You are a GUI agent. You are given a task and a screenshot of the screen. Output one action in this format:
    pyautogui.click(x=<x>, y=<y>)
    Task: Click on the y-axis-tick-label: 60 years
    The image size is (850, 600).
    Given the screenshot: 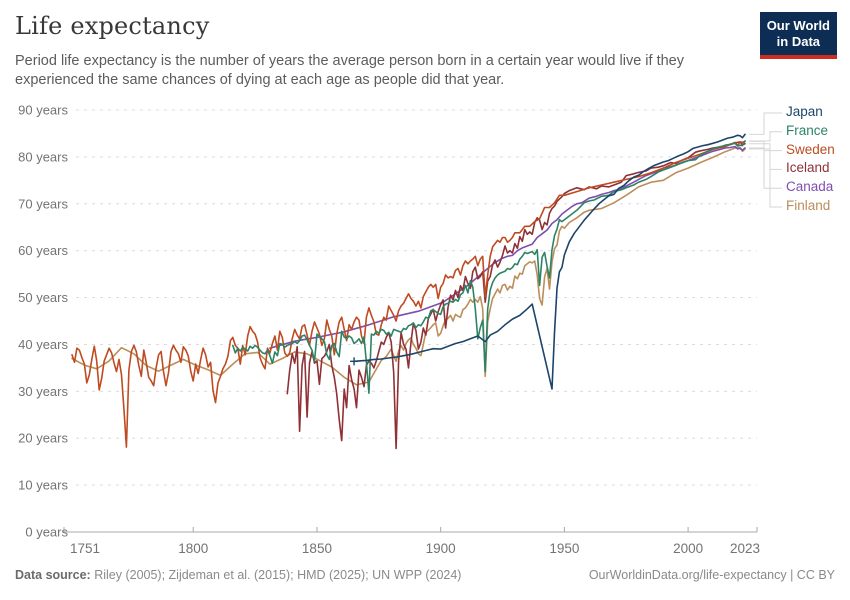 What is the action you would take?
    pyautogui.click(x=43, y=250)
    